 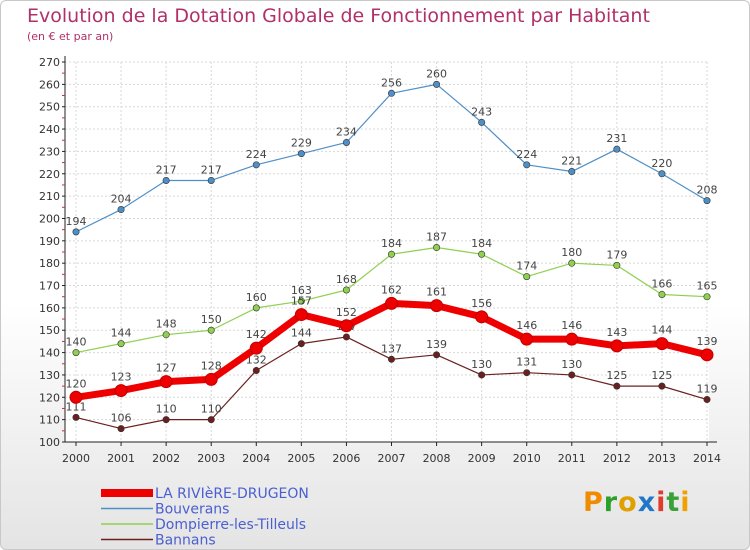 What do you see at coordinates (76, 406) in the screenshot?
I see `data-label: 111` at bounding box center [76, 406].